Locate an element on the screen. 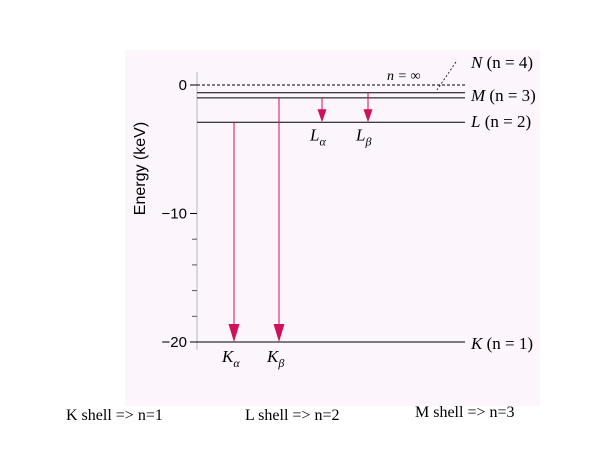  y-axis: 0 −10 −20 Energy (keV) is located at coordinates (165, 211).